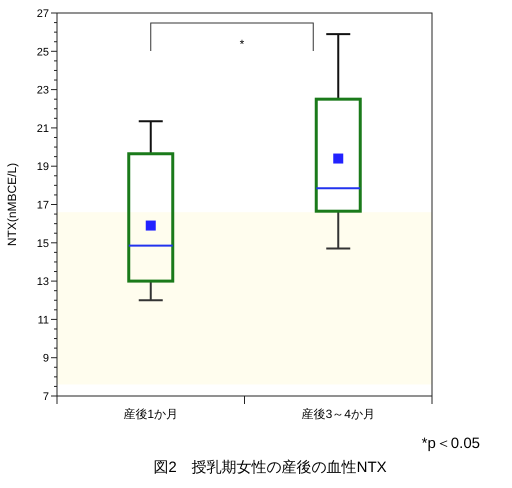  What do you see at coordinates (42, 52) in the screenshot?
I see `y-tick-label: 25` at bounding box center [42, 52].